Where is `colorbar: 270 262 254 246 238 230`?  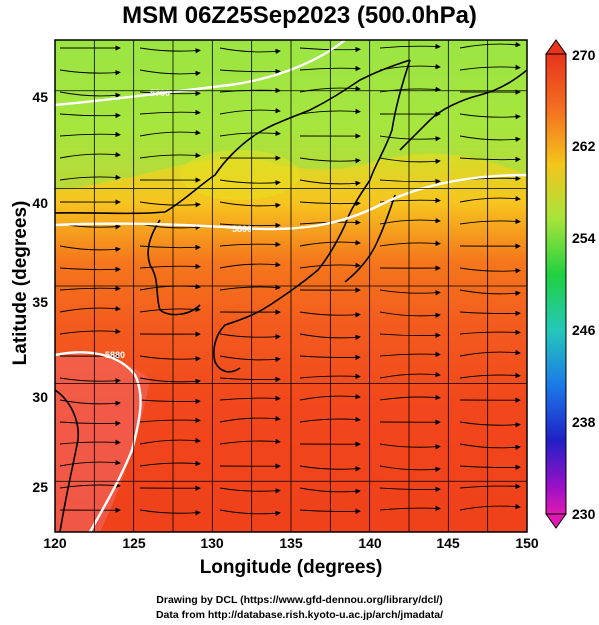 colorbar: 270 262 254 246 238 230 is located at coordinates (570, 284).